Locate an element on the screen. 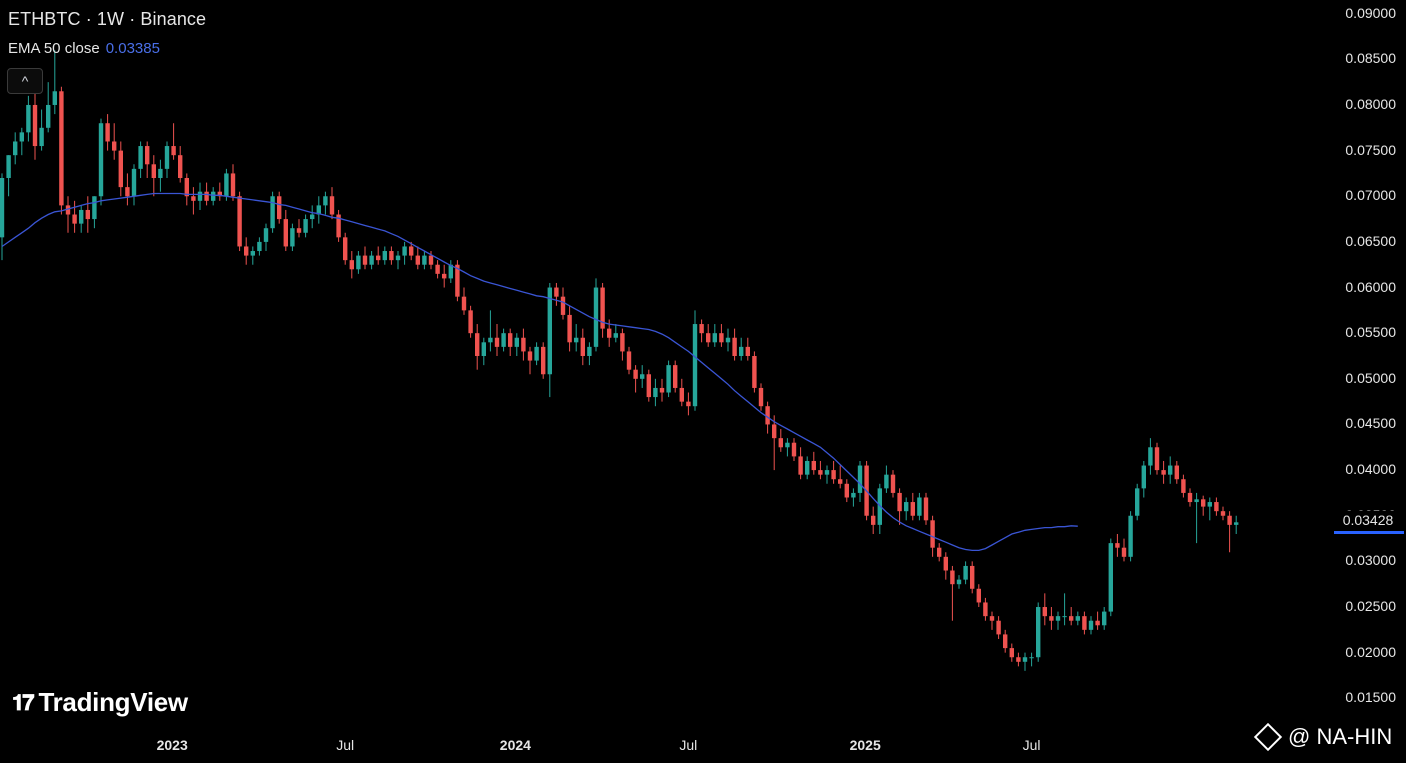  price-tick-label: 0.02000 is located at coordinates (1370, 651).